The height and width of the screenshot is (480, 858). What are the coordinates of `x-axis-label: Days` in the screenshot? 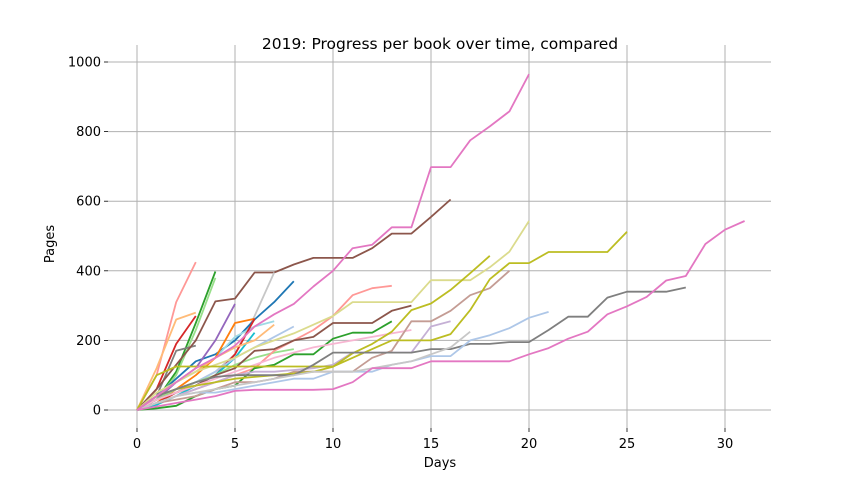 It's located at (440, 463).